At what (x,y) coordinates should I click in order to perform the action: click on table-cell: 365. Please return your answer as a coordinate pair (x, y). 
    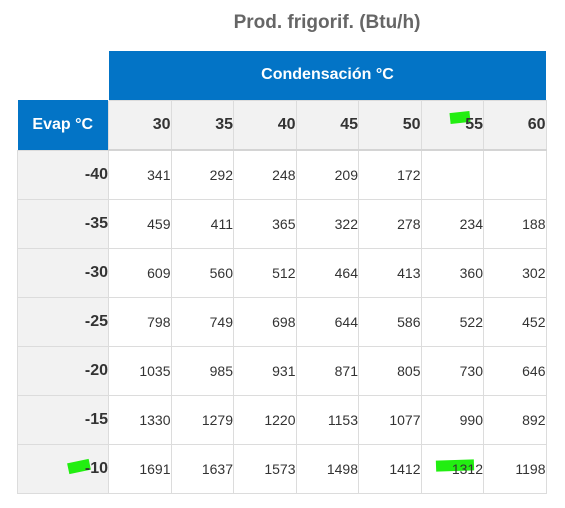
    Looking at the image, I should click on (265, 223).